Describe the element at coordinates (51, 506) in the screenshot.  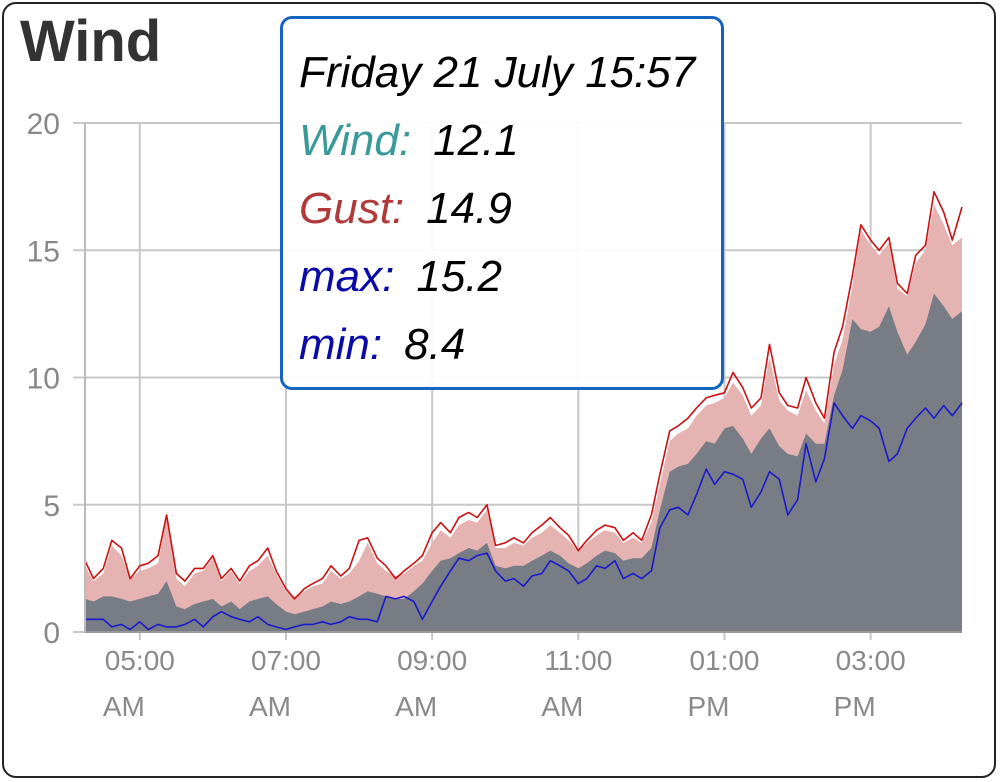
I see `y-tick-label: 5` at that location.